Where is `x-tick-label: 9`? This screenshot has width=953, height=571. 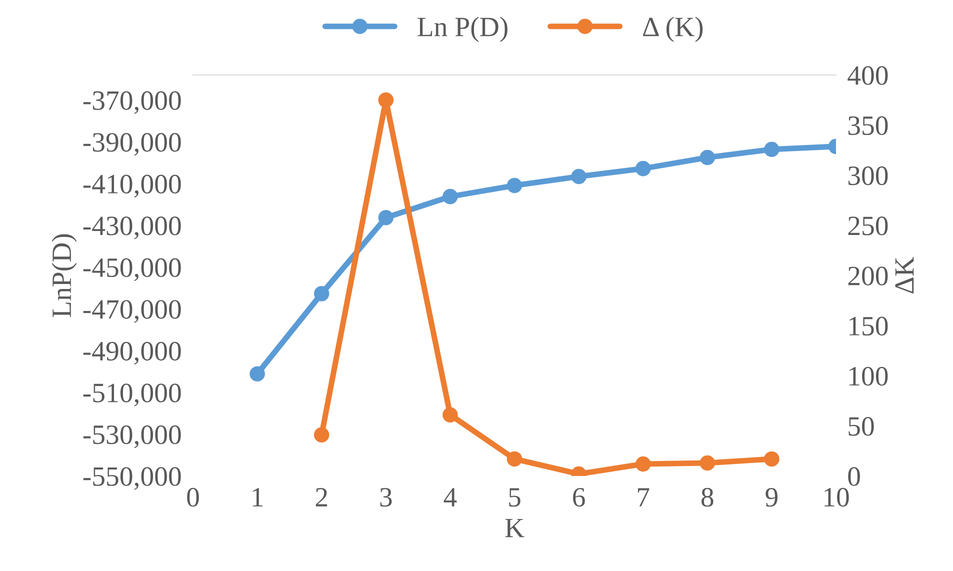
x-tick-label: 9 is located at coordinates (772, 497).